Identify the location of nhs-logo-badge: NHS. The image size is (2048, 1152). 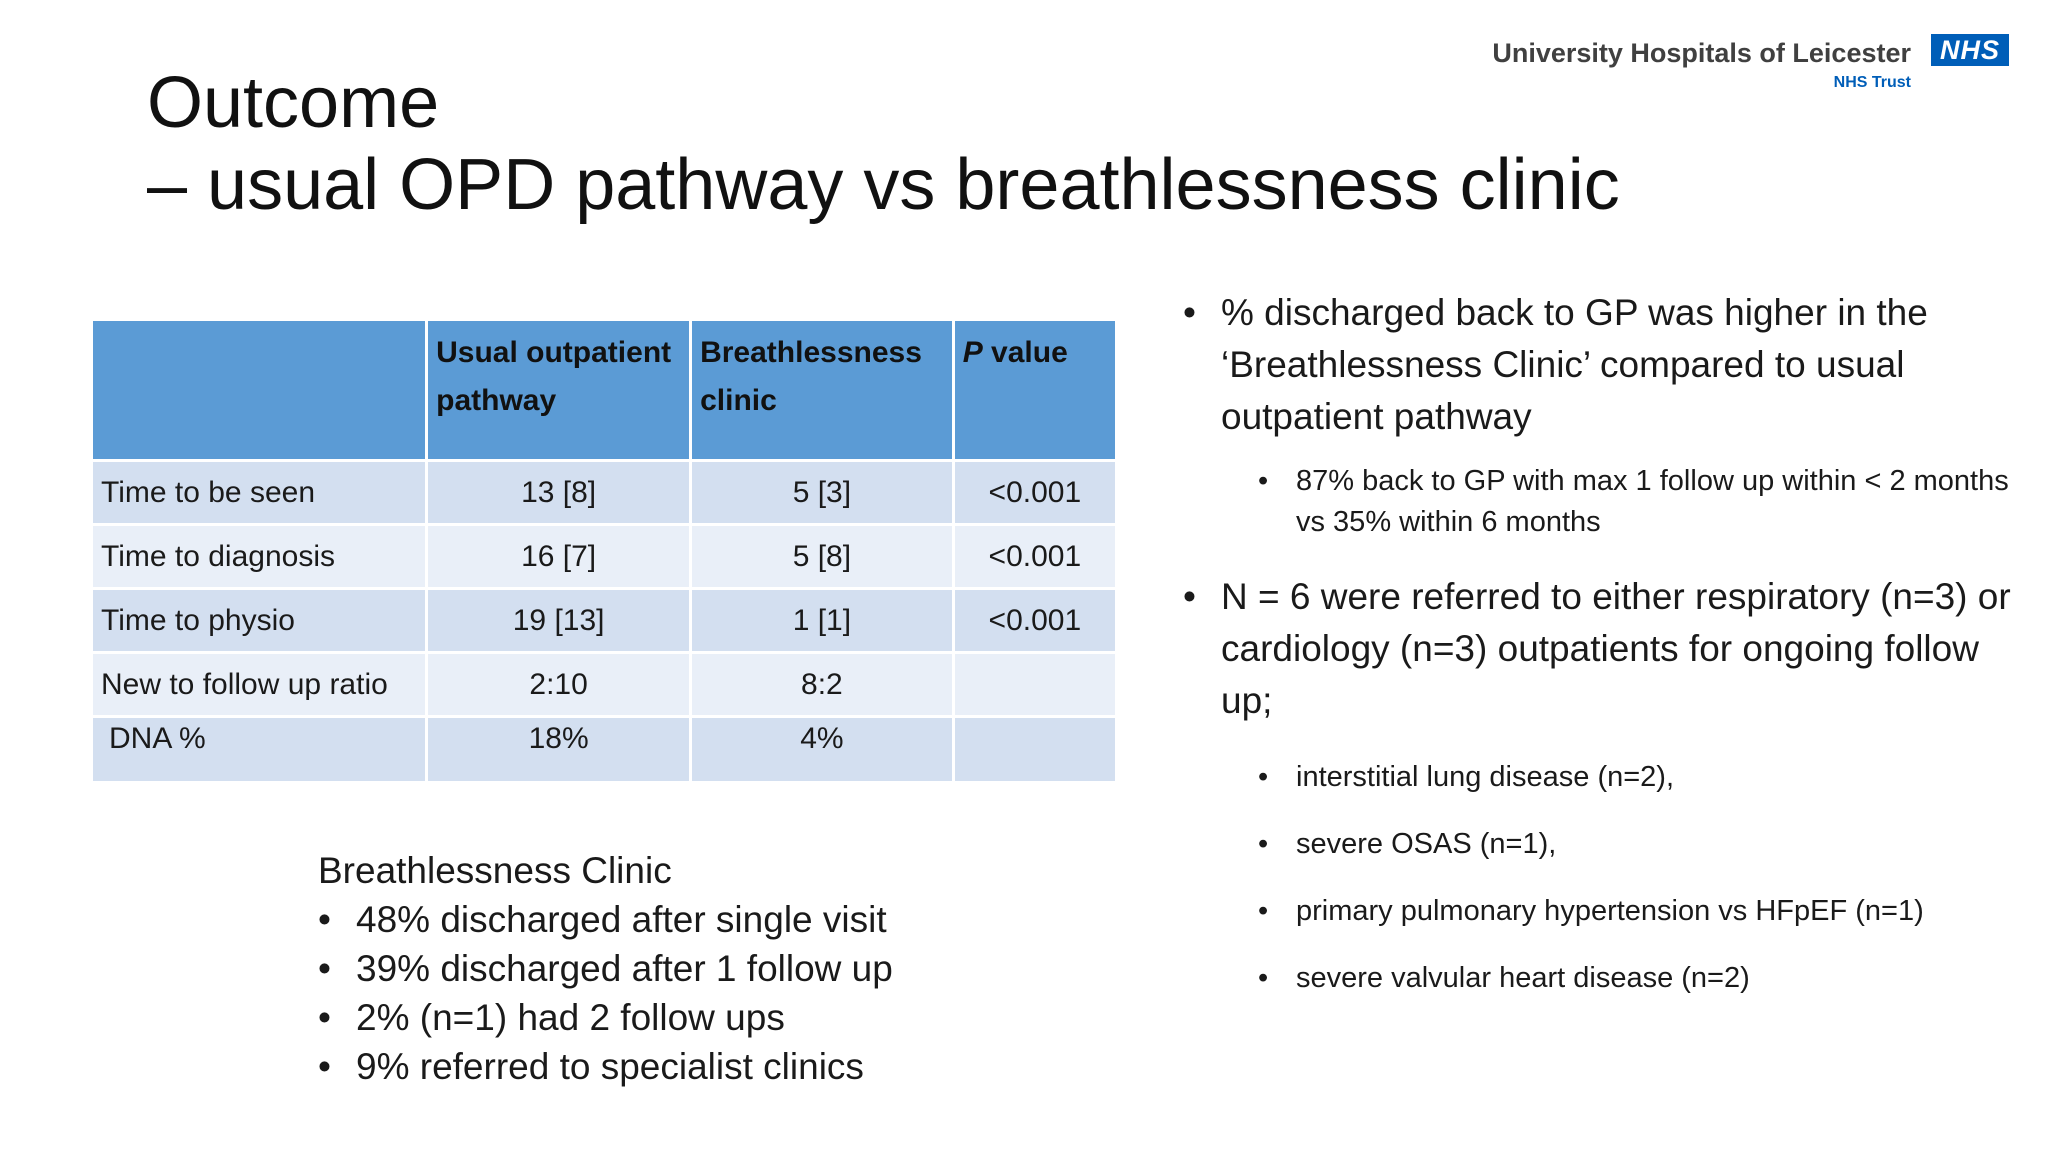
(1970, 50).